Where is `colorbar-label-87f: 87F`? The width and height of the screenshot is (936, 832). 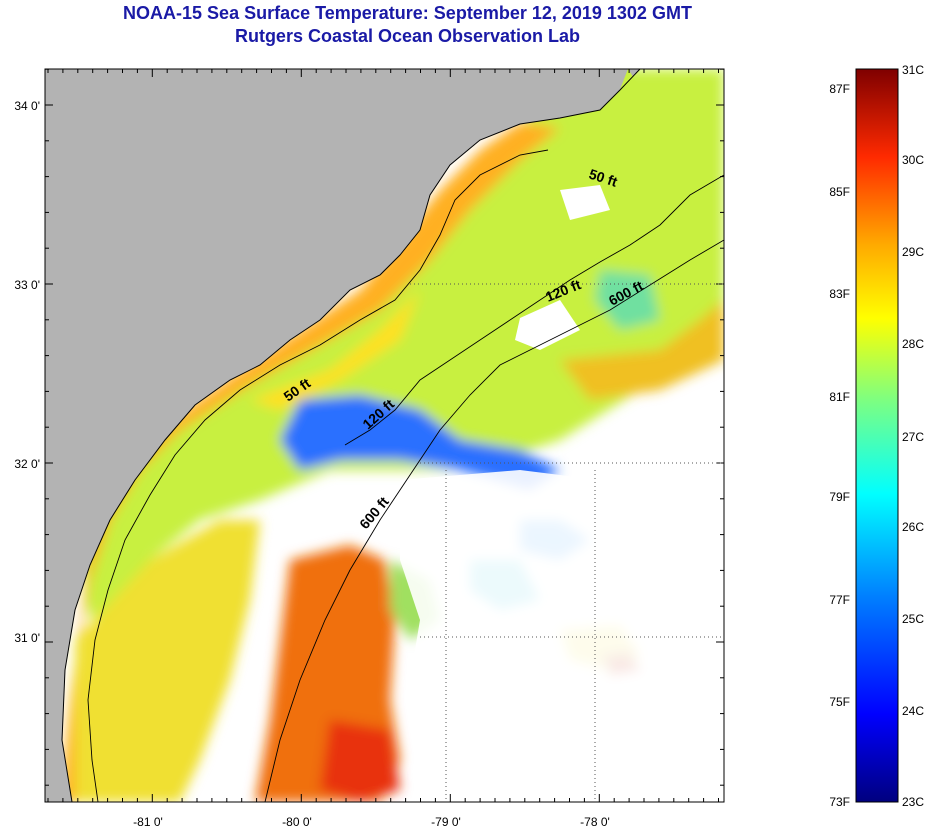 colorbar-label-87f: 87F is located at coordinates (839, 89).